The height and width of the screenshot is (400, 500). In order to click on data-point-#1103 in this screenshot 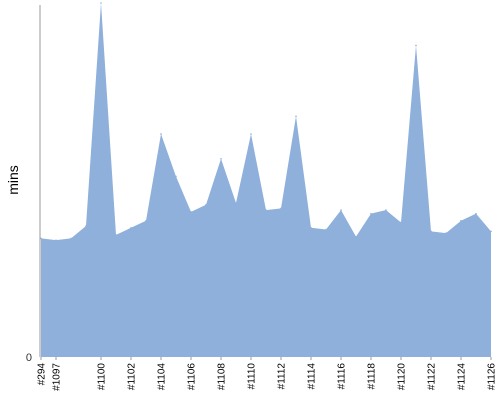, I will do `click(146, 220)`.